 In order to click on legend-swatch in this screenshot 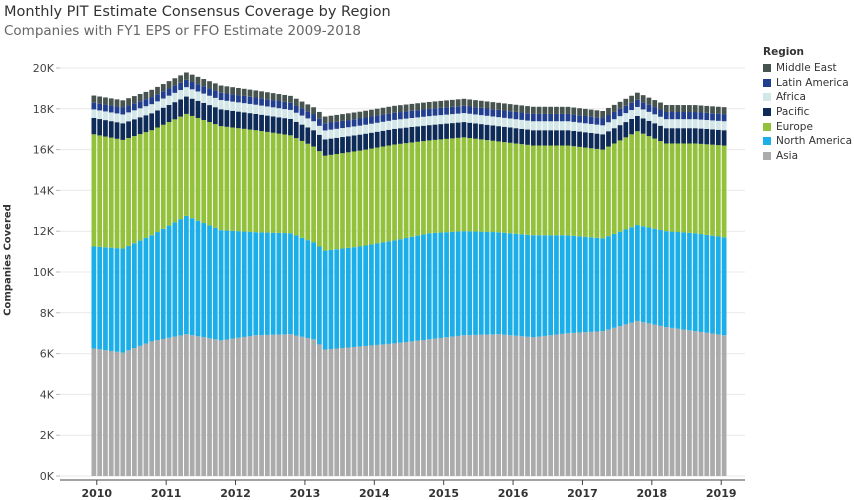, I will do `click(767, 155)`.